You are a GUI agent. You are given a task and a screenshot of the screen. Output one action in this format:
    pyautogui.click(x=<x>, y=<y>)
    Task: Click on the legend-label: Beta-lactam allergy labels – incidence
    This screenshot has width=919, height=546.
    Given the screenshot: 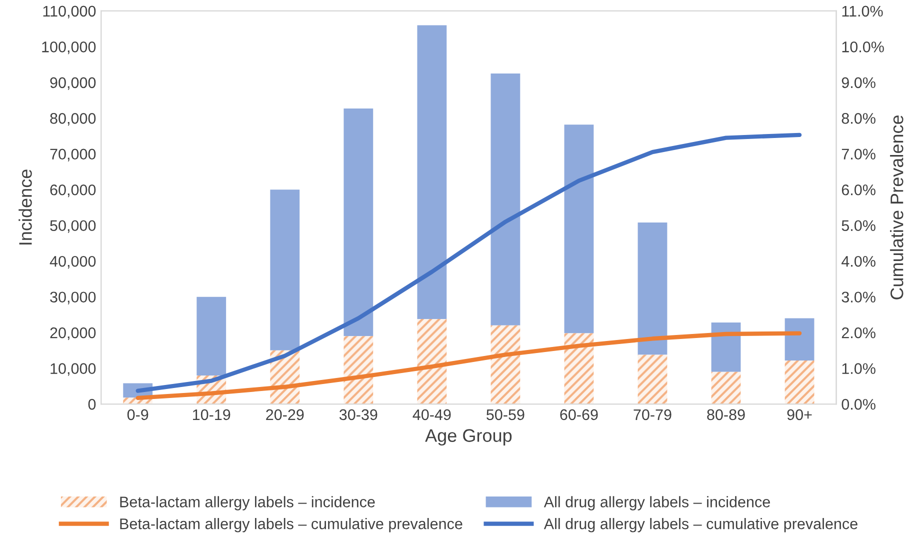 What is the action you would take?
    pyautogui.click(x=247, y=503)
    